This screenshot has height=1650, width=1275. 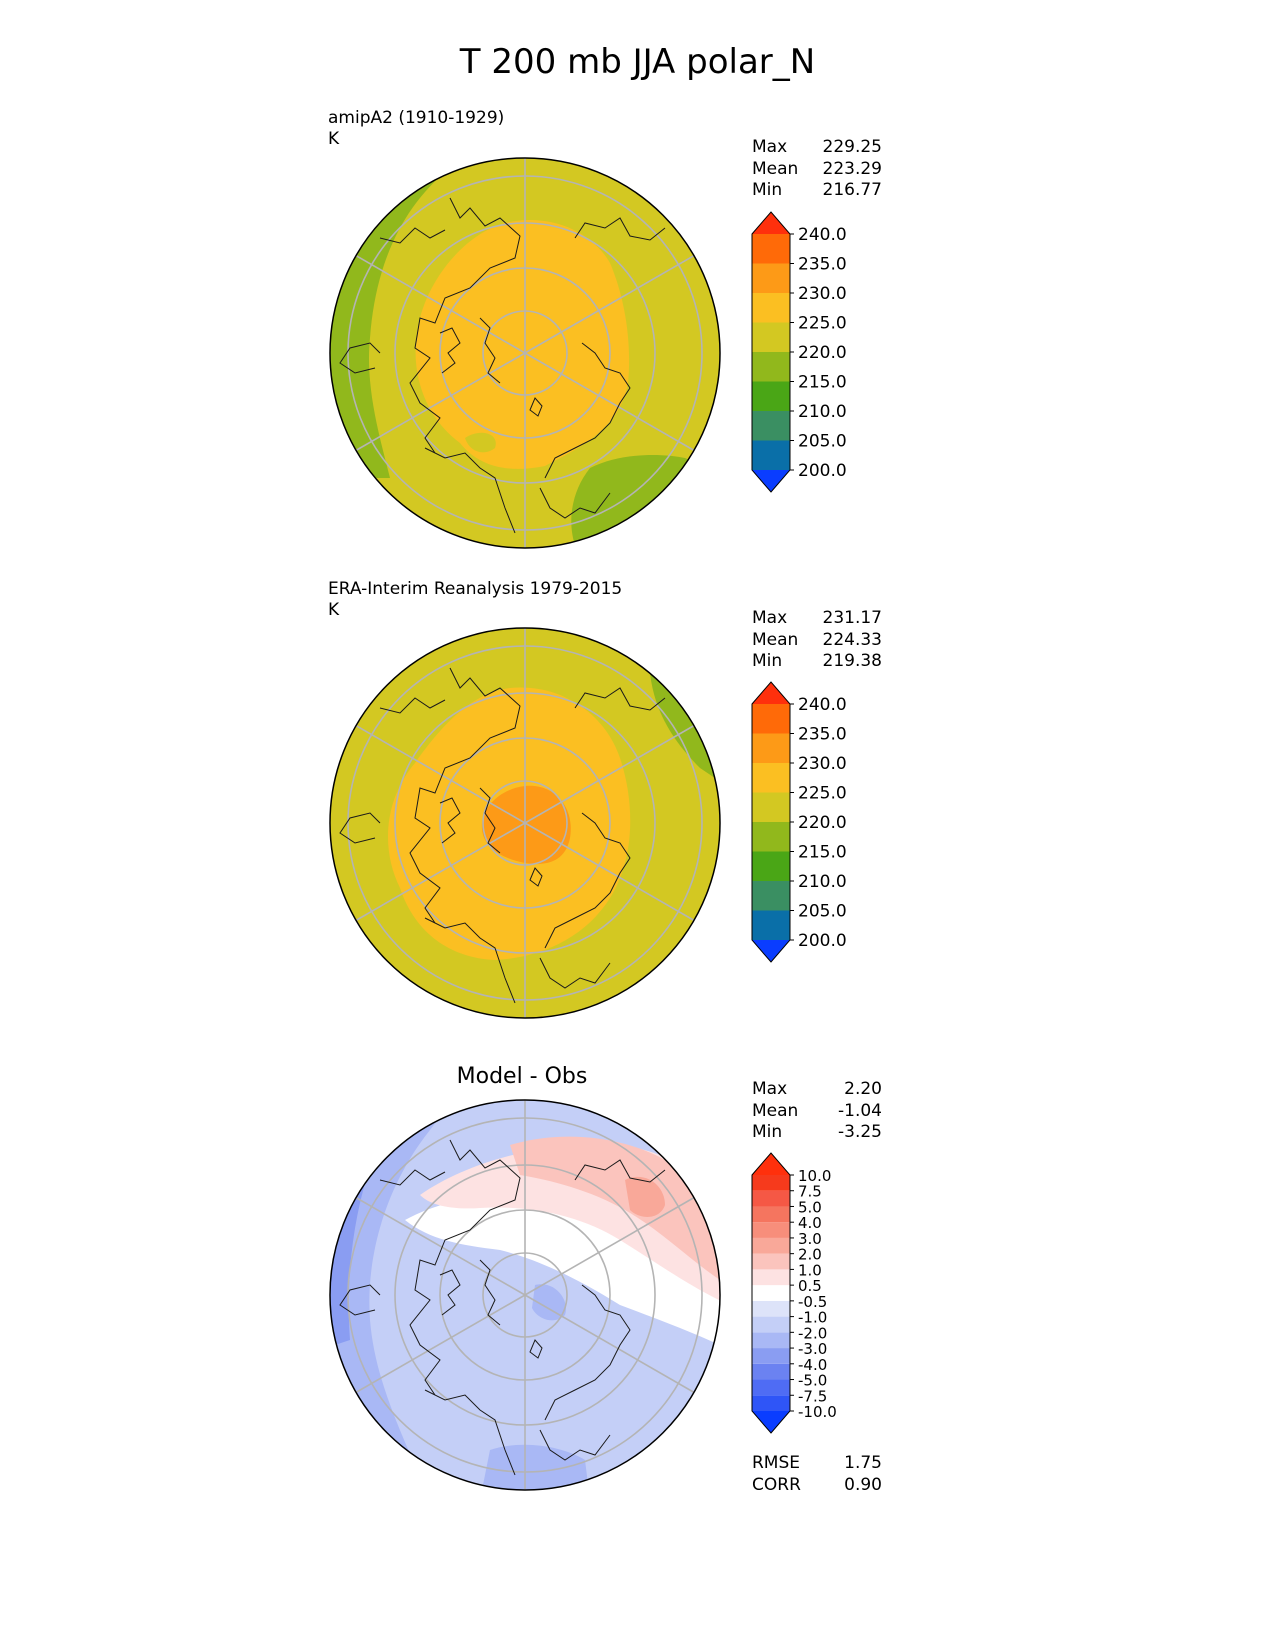 I want to click on panel1-stat-value: 229.25, so click(x=852, y=147).